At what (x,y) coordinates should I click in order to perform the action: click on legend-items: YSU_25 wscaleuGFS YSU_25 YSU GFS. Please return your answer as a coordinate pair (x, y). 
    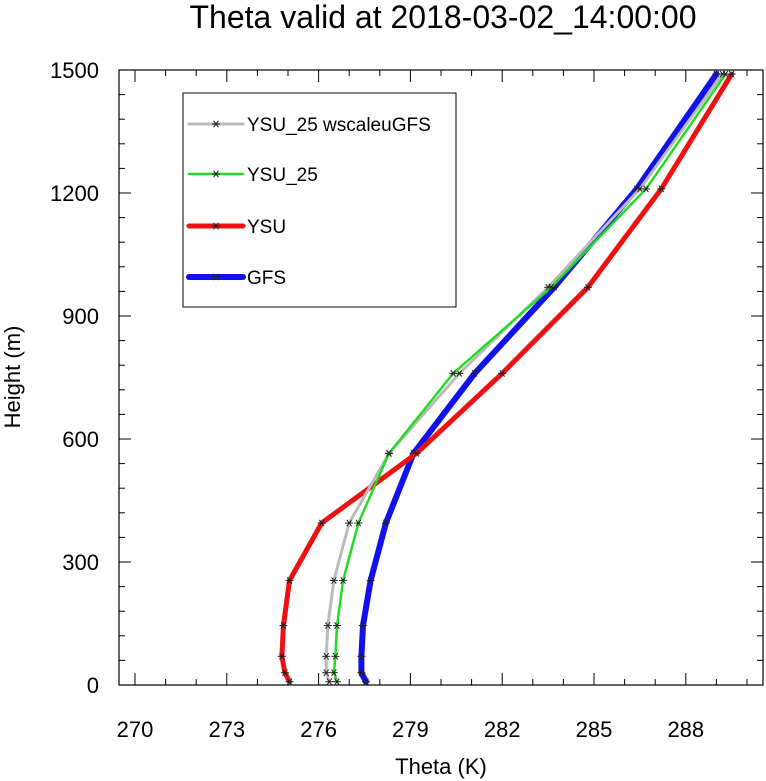
    Looking at the image, I should click on (308, 202).